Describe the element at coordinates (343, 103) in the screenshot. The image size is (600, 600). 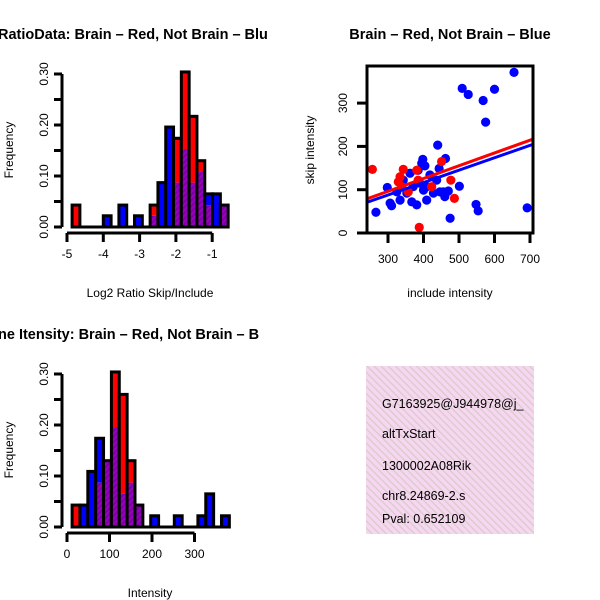
I see `y-tick-label: 300` at that location.